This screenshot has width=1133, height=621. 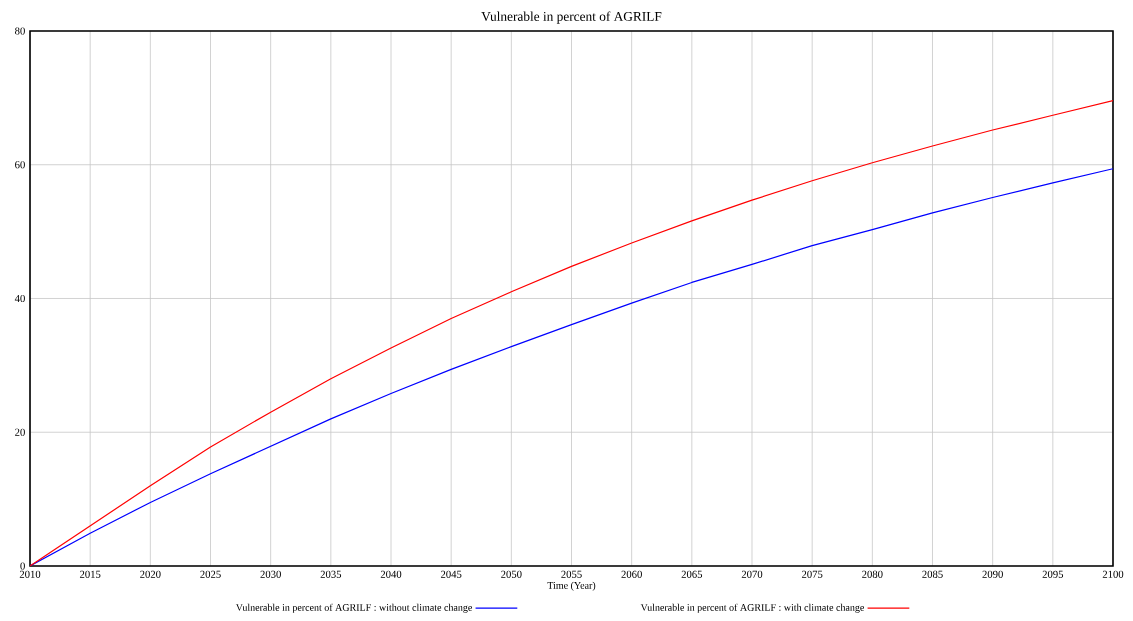 What do you see at coordinates (511, 574) in the screenshot?
I see `x-tick-label: 2050` at bounding box center [511, 574].